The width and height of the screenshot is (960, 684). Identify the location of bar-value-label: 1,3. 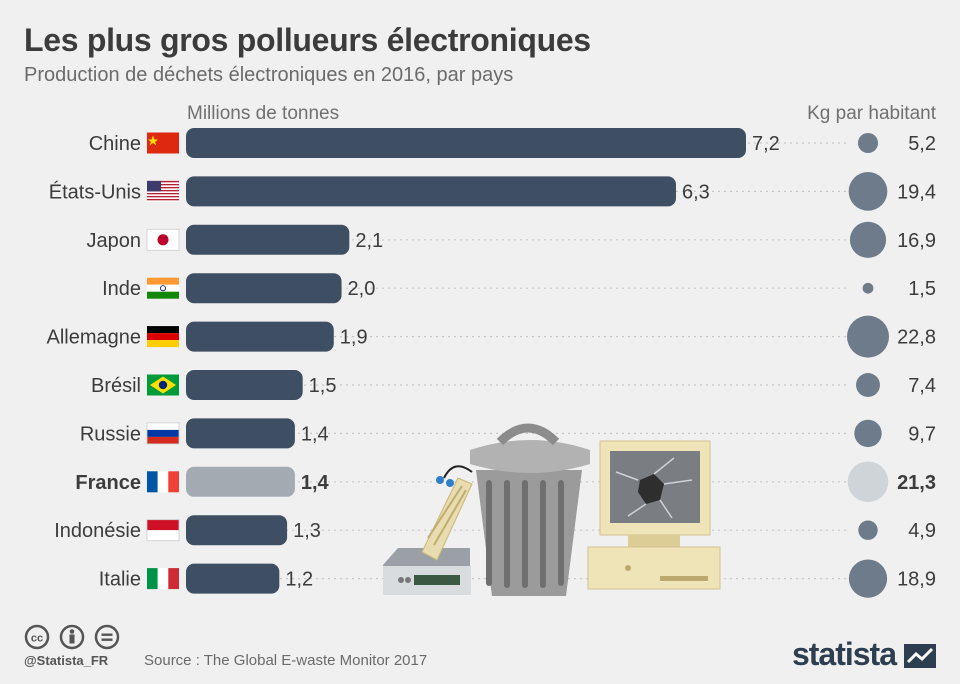
(307, 531).